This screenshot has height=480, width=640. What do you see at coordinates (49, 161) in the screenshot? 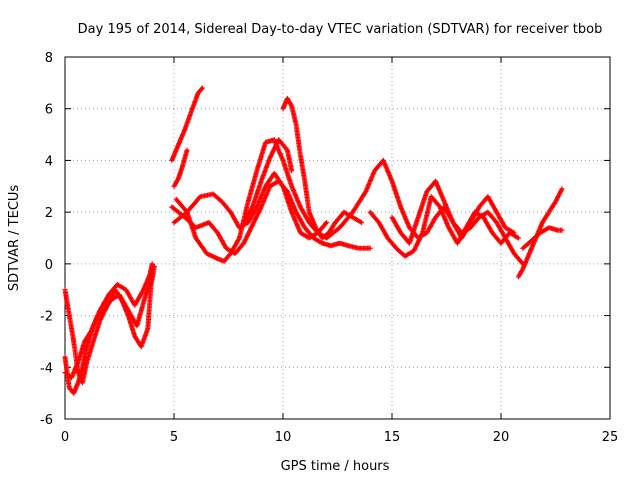
I see `y-tick-label: 4` at bounding box center [49, 161].